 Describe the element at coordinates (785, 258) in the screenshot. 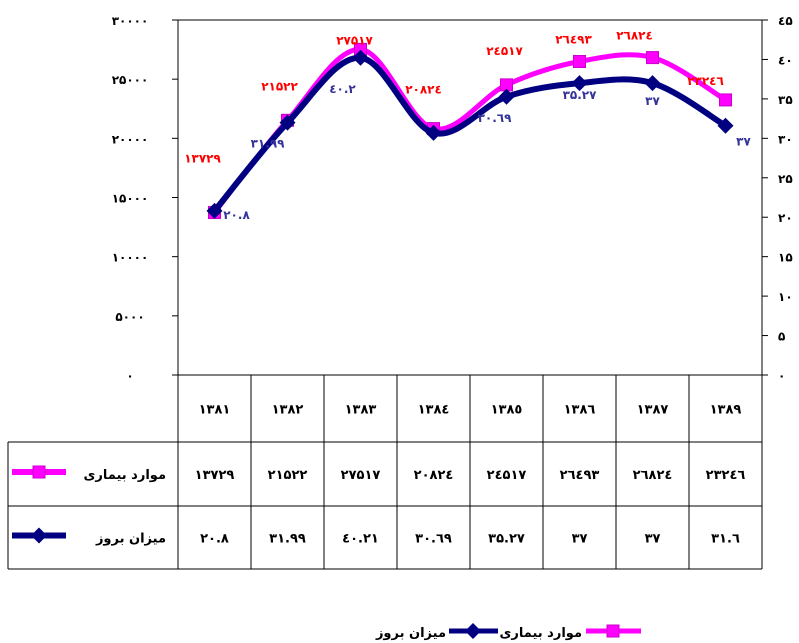

I see `right-axis-tick-label: ۱۵` at that location.